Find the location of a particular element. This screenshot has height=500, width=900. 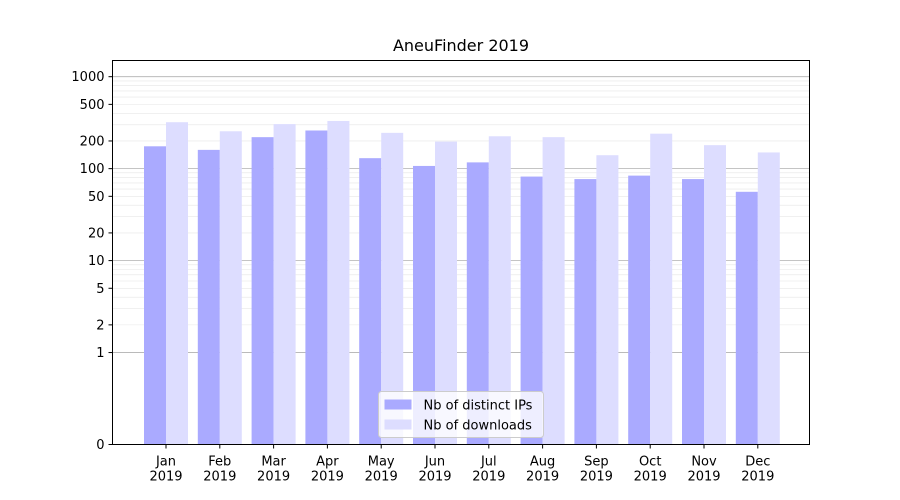

y-tick-label: 50 is located at coordinates (96, 197).